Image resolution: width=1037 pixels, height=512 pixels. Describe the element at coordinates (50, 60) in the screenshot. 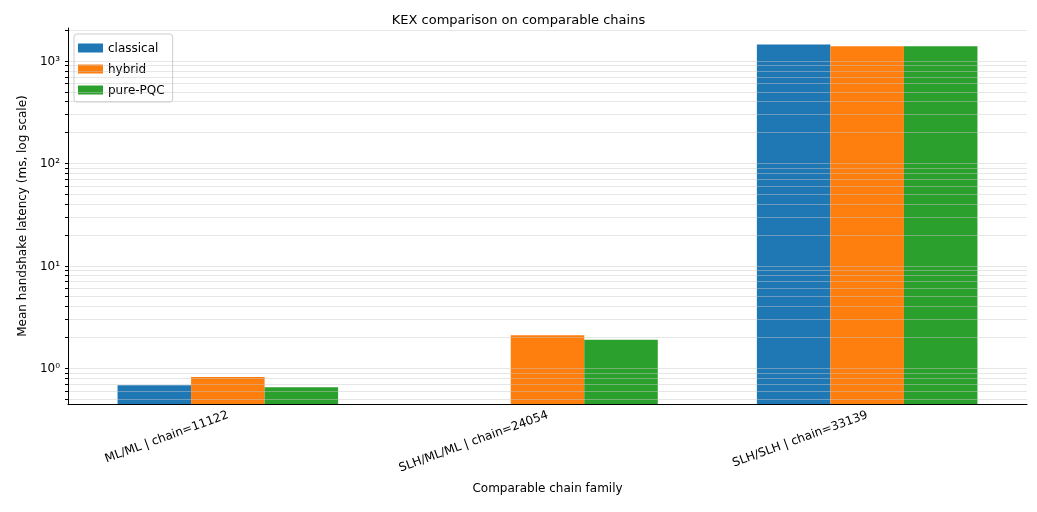

I see `y-tick-label: 10³` at that location.